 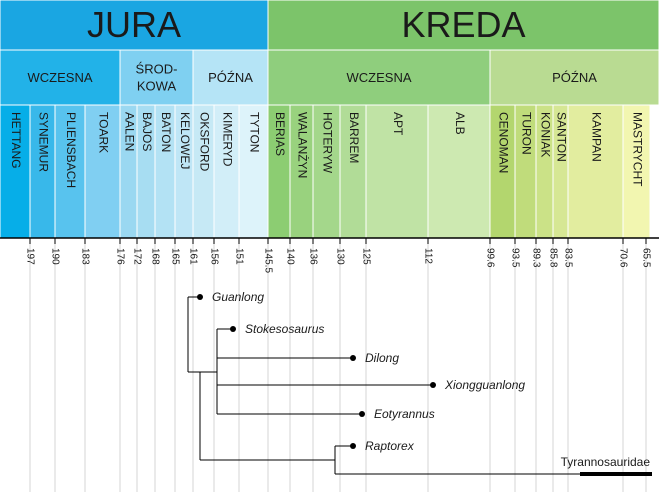 I want to click on tick-label: 165, so click(x=174, y=256).